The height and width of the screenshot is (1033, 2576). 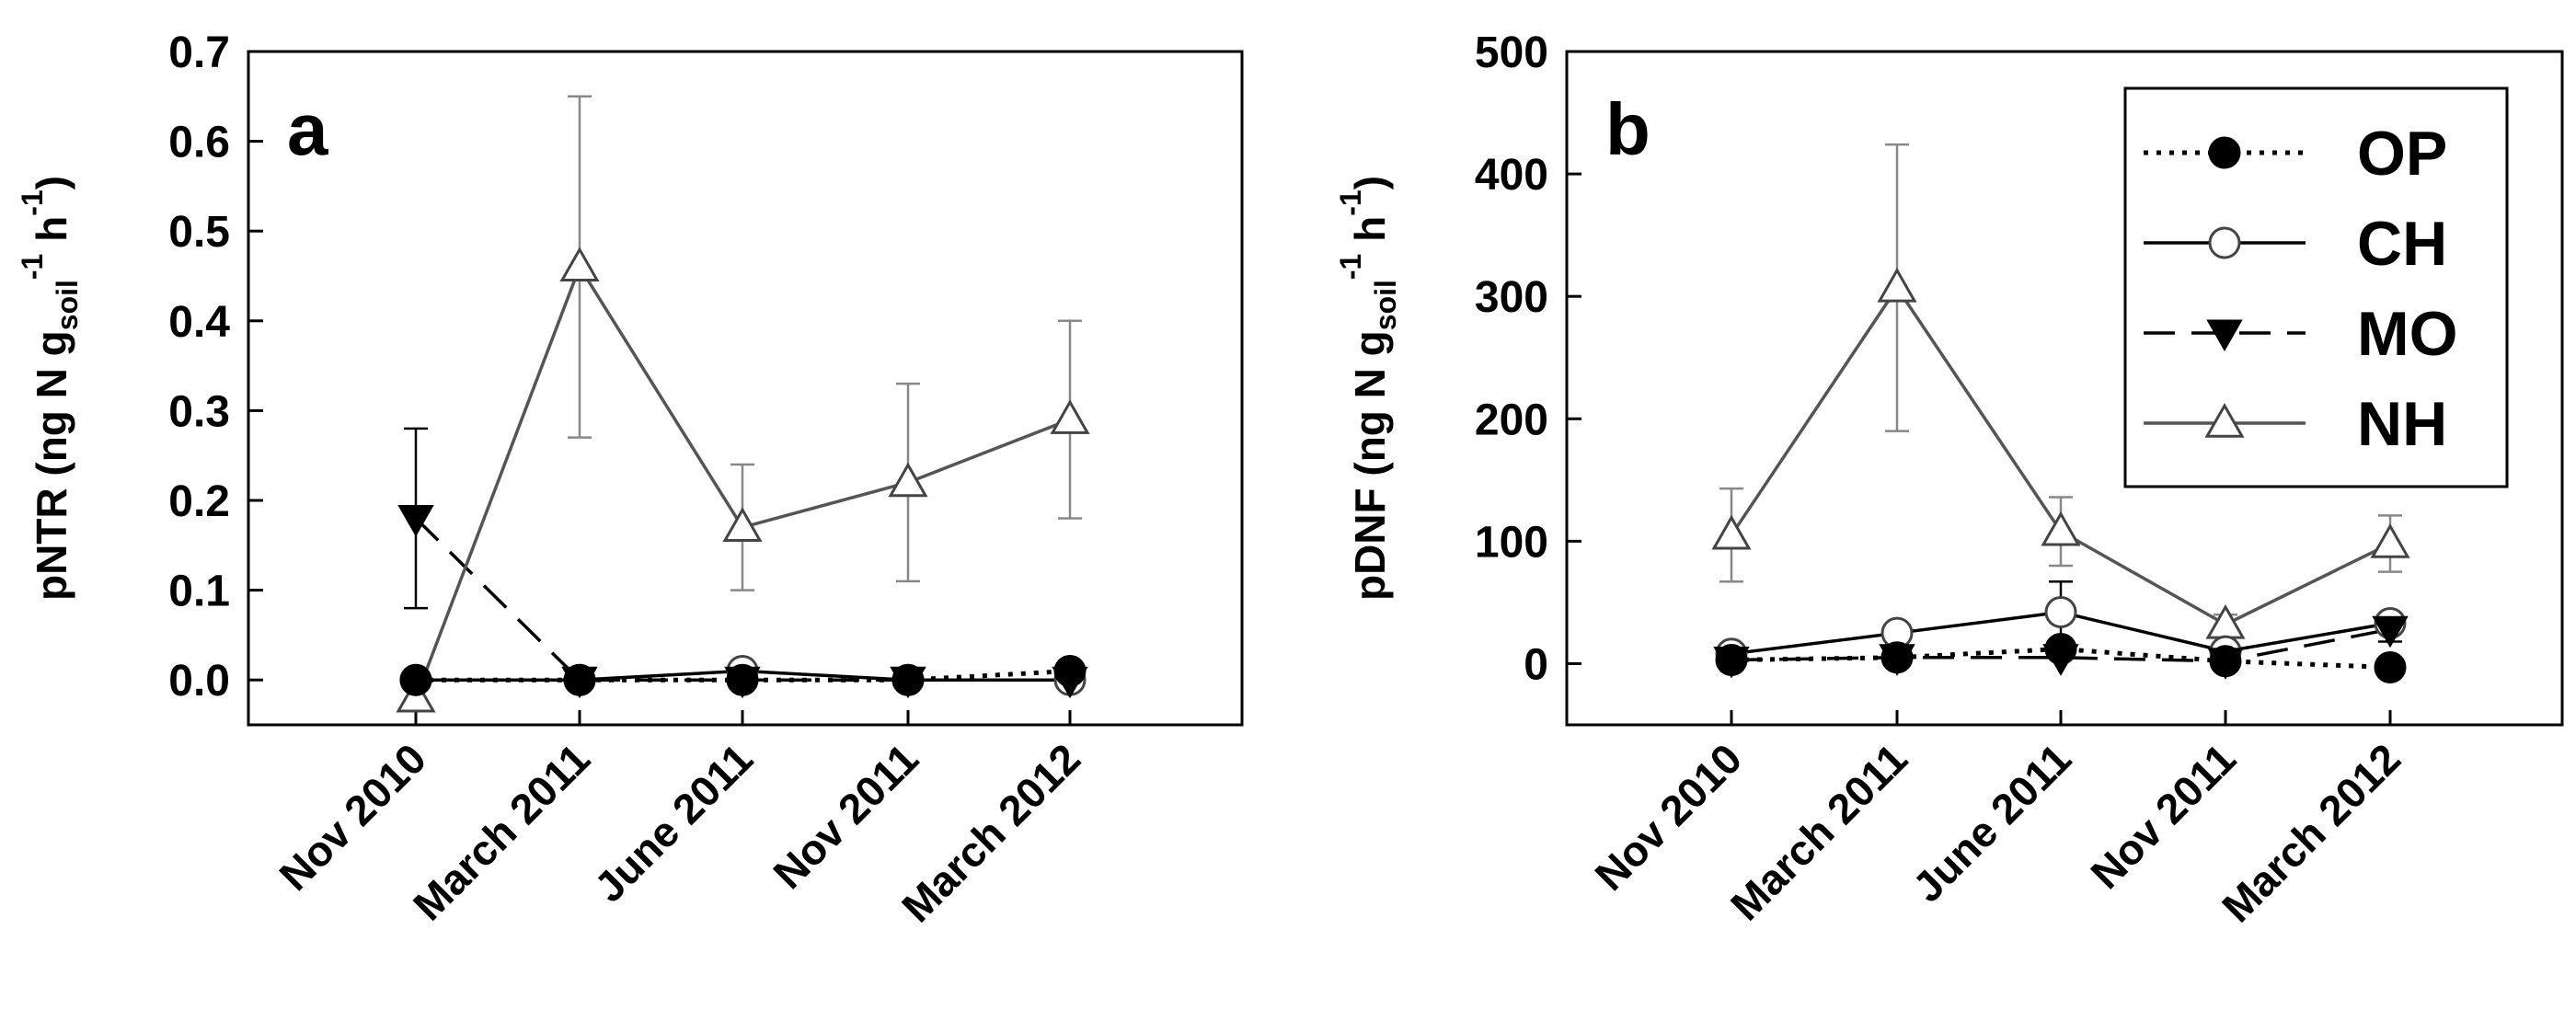 I want to click on legend-marker-ch, so click(x=2224, y=242).